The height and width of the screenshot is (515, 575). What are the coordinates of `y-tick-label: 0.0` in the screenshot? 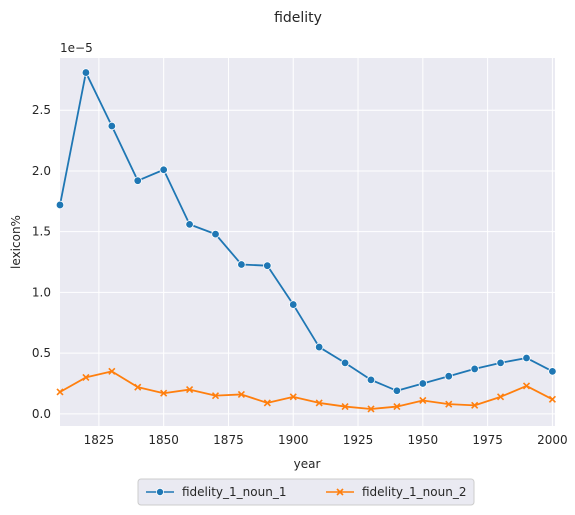 It's located at (41, 414).